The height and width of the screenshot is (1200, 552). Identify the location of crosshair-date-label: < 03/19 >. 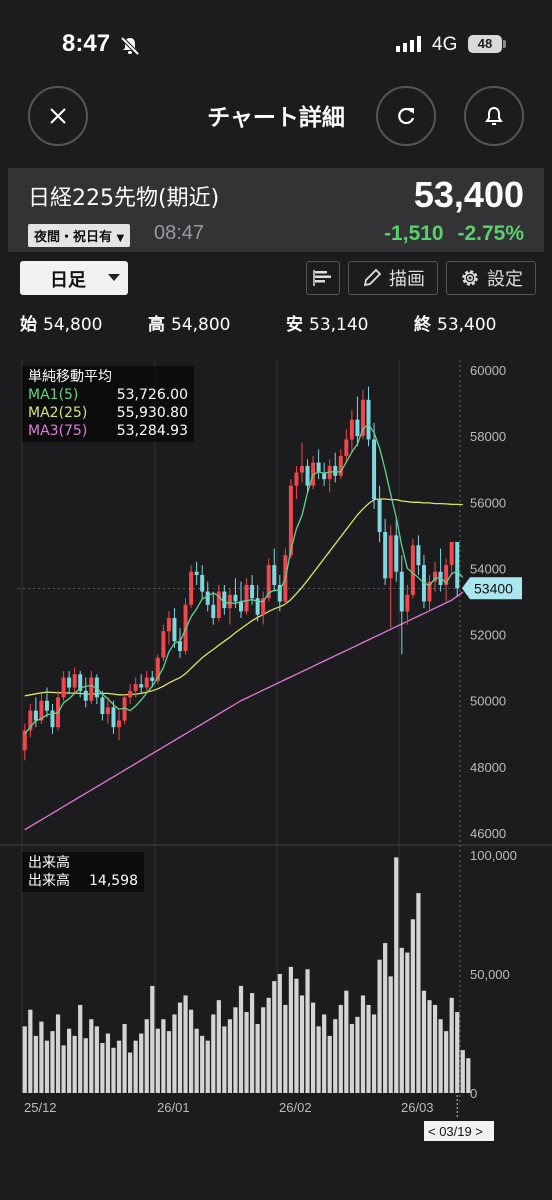
(455, 1131).